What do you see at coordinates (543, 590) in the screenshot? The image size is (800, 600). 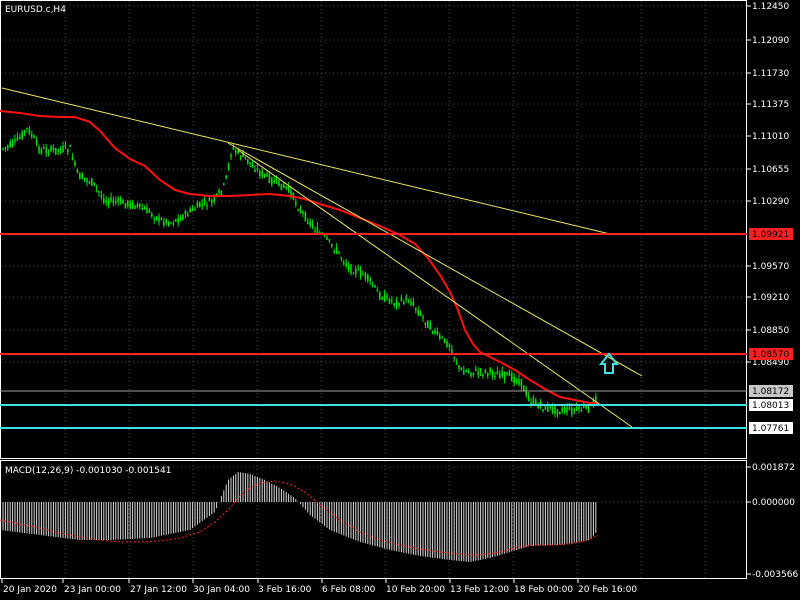 I see `time-tick: 18 Feb 00:00` at bounding box center [543, 590].